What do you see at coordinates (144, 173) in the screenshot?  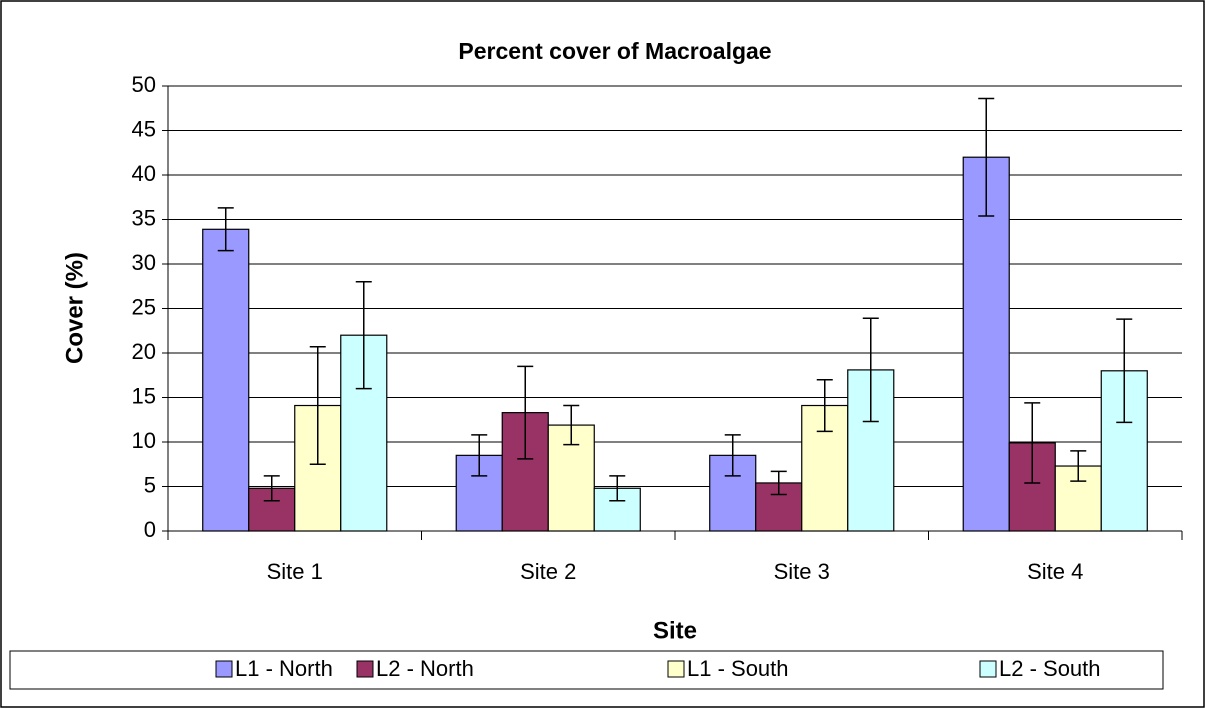 I see `y-tick-label: 40` at bounding box center [144, 173].